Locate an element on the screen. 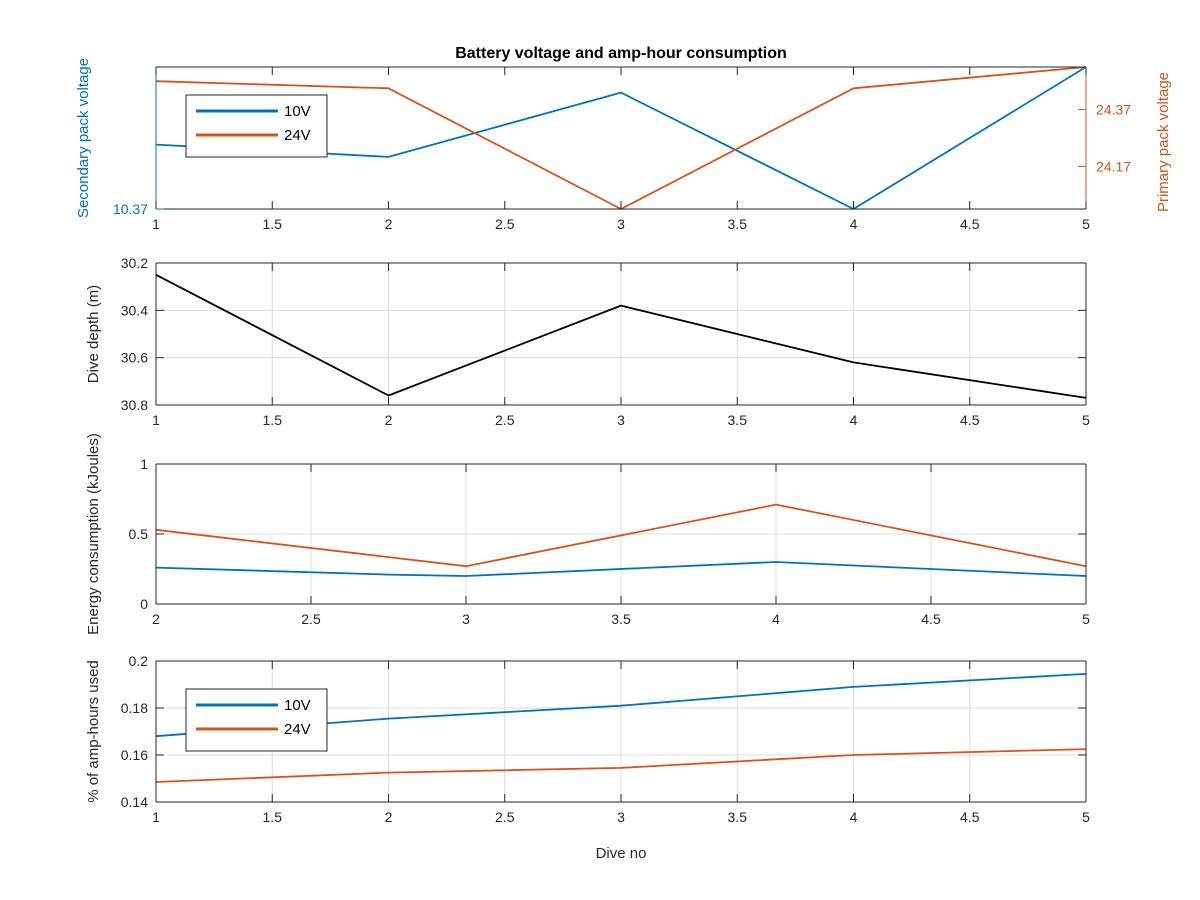  series-line-24v is located at coordinates (621, 765).